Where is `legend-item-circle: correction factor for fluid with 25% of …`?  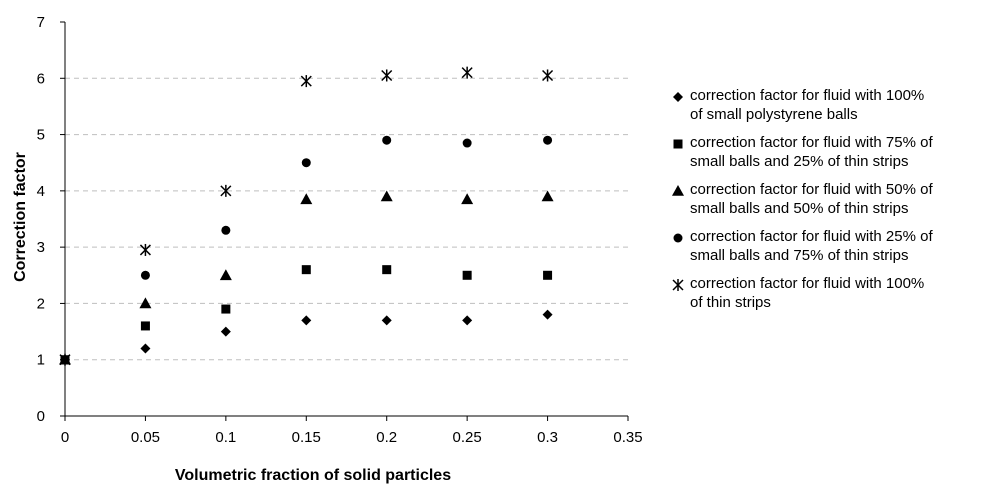
legend-item-circle: correction factor for fluid with 25% of … is located at coordinates (833, 246).